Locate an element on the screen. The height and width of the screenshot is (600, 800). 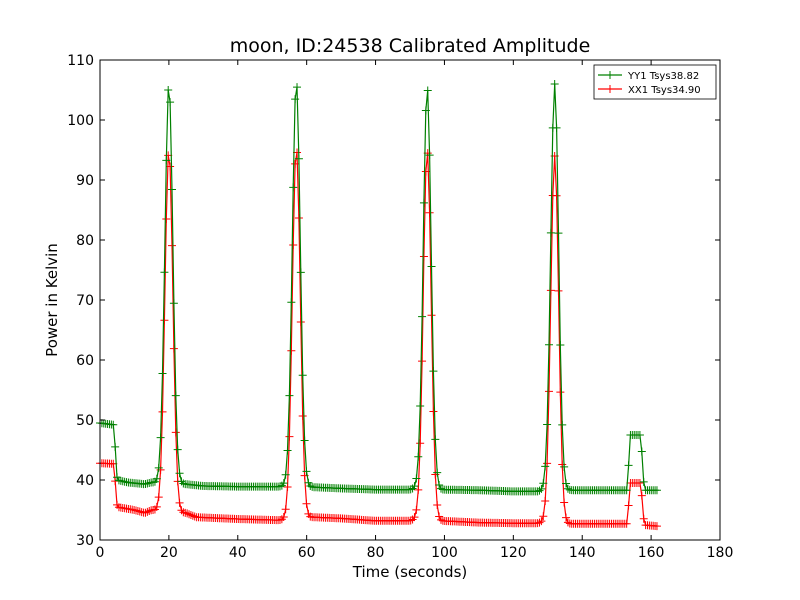
legend-label: XX1 Tsys34.90 is located at coordinates (664, 90).